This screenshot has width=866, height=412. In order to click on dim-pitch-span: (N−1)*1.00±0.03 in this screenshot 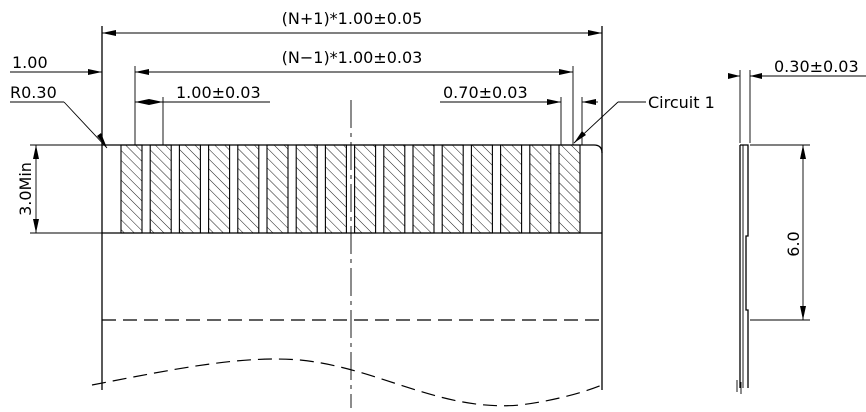, I will do `click(354, 96)`.